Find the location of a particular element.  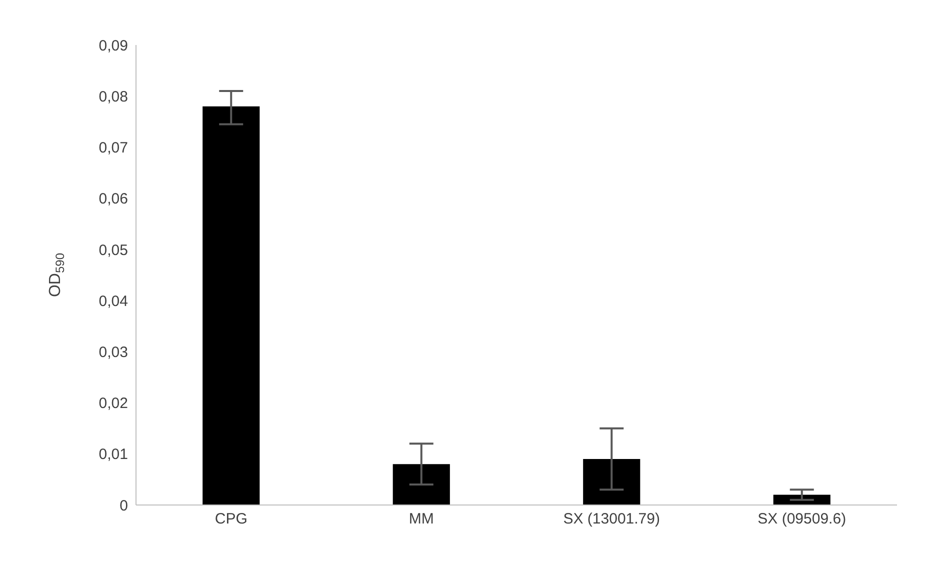

y-tick-label: 0,05 is located at coordinates (113, 250).